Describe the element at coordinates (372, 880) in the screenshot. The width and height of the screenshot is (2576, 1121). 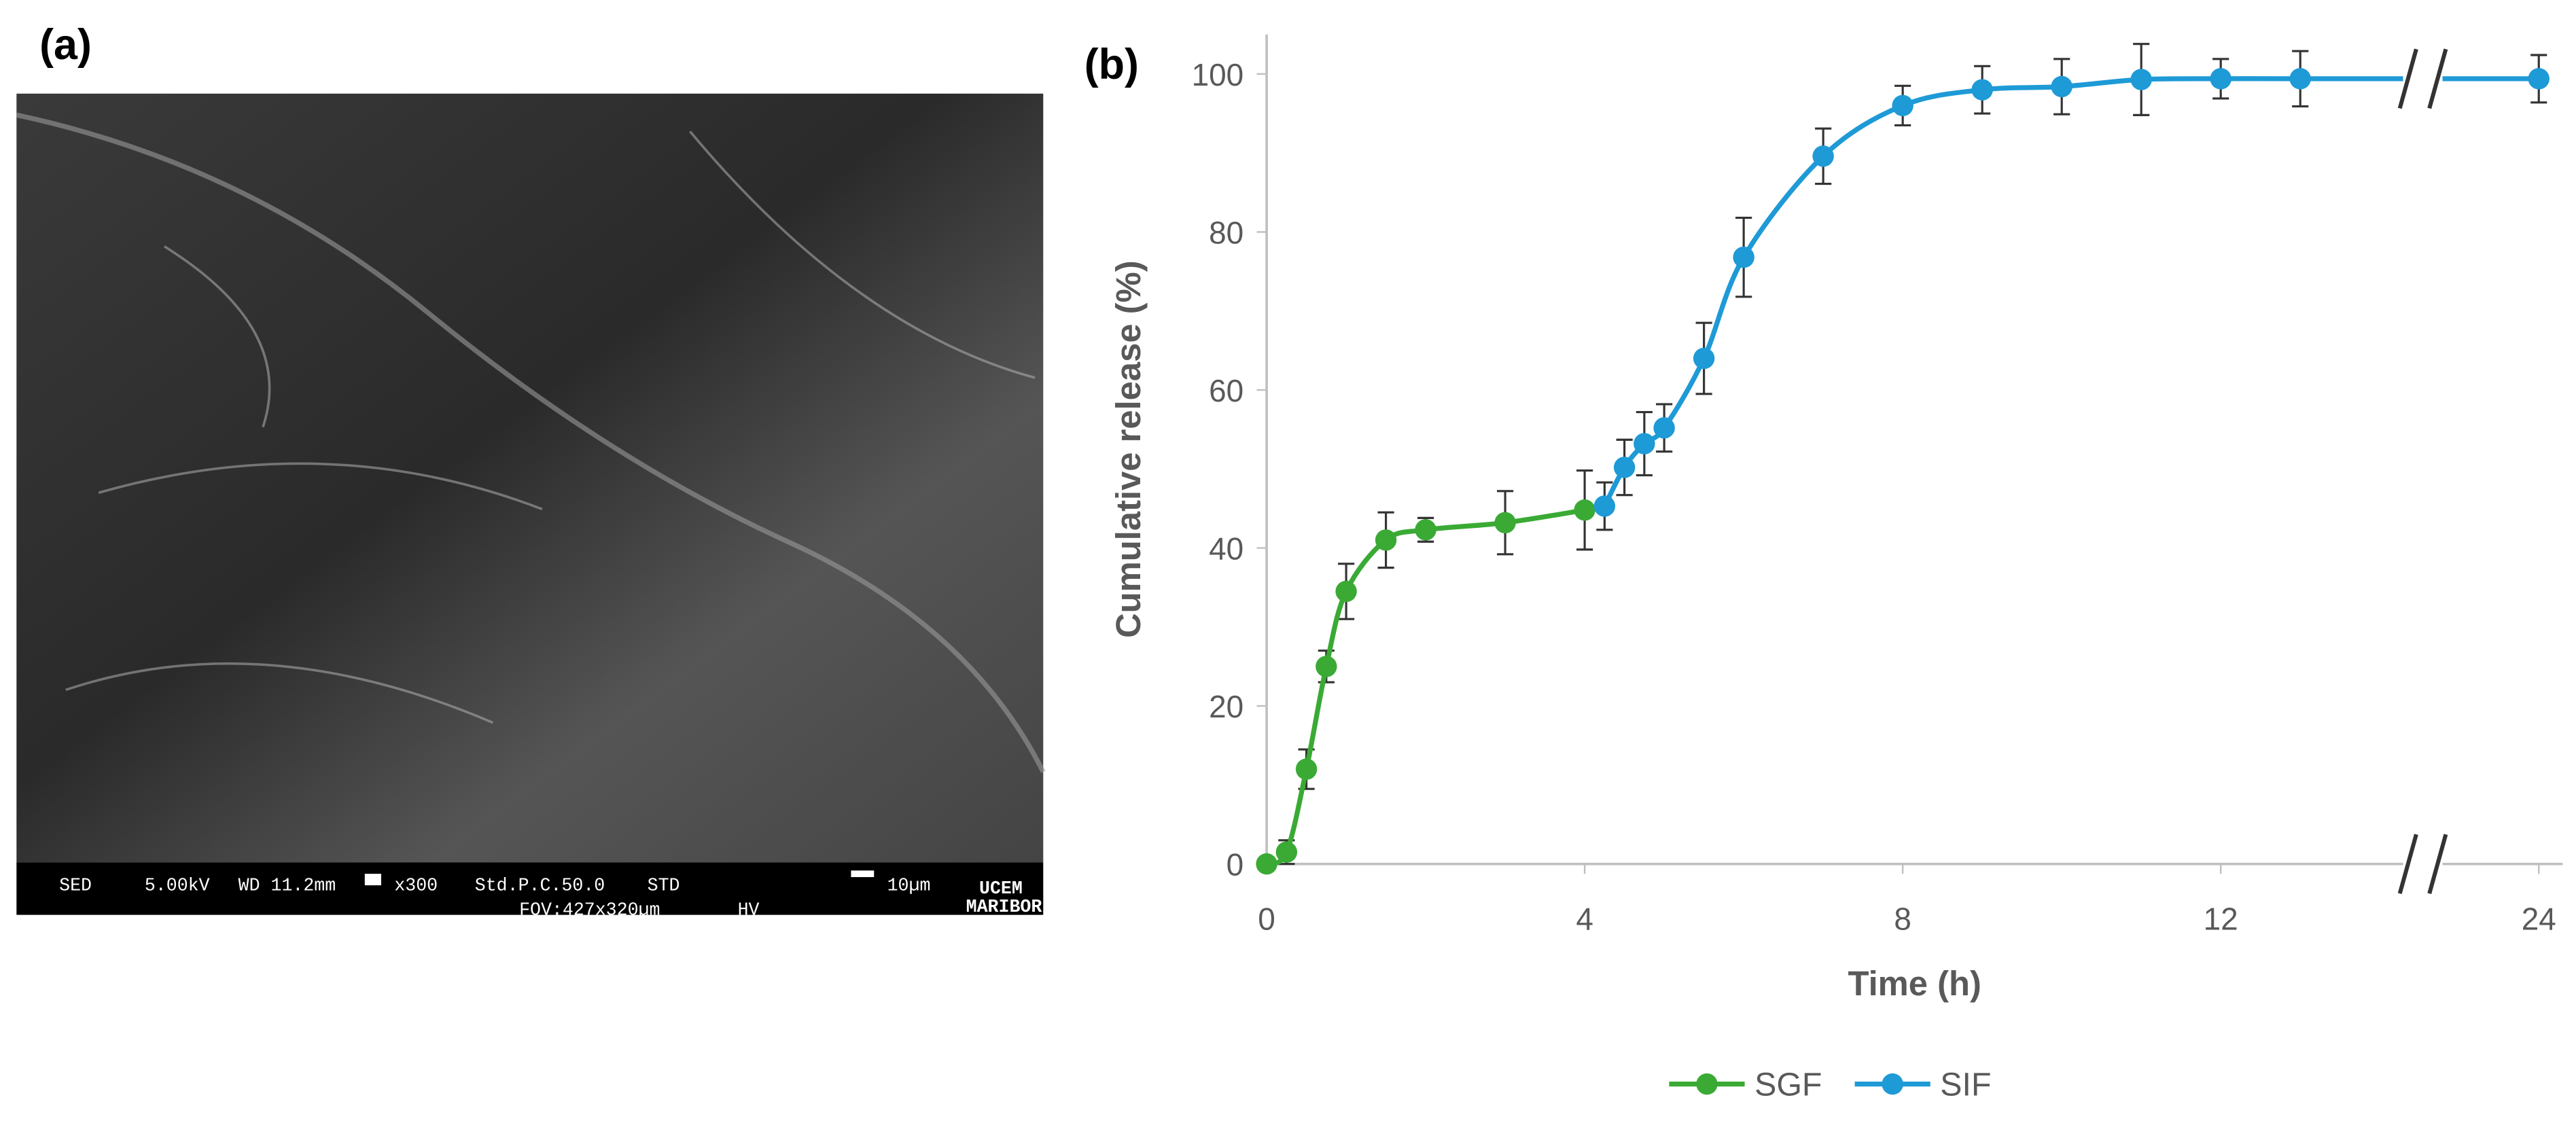
I see `camera-icon` at that location.